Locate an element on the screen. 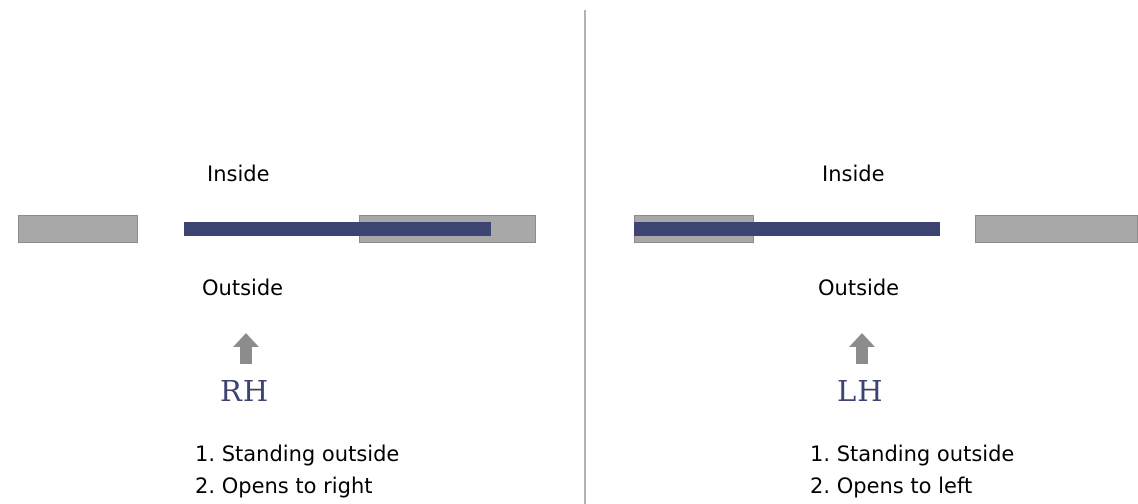  step-item: 2. Opens to right is located at coordinates (284, 486).